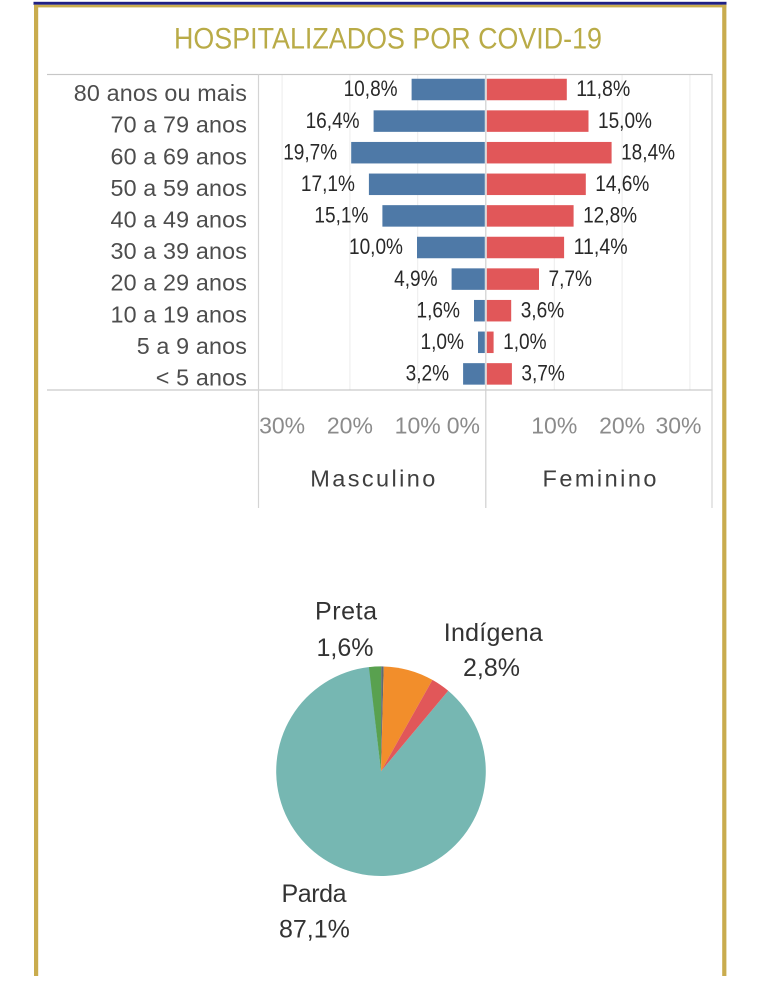 This screenshot has height=981, width=760. Describe the element at coordinates (371, 88) in the screenshot. I see `svg-text: 10,8%` at that location.